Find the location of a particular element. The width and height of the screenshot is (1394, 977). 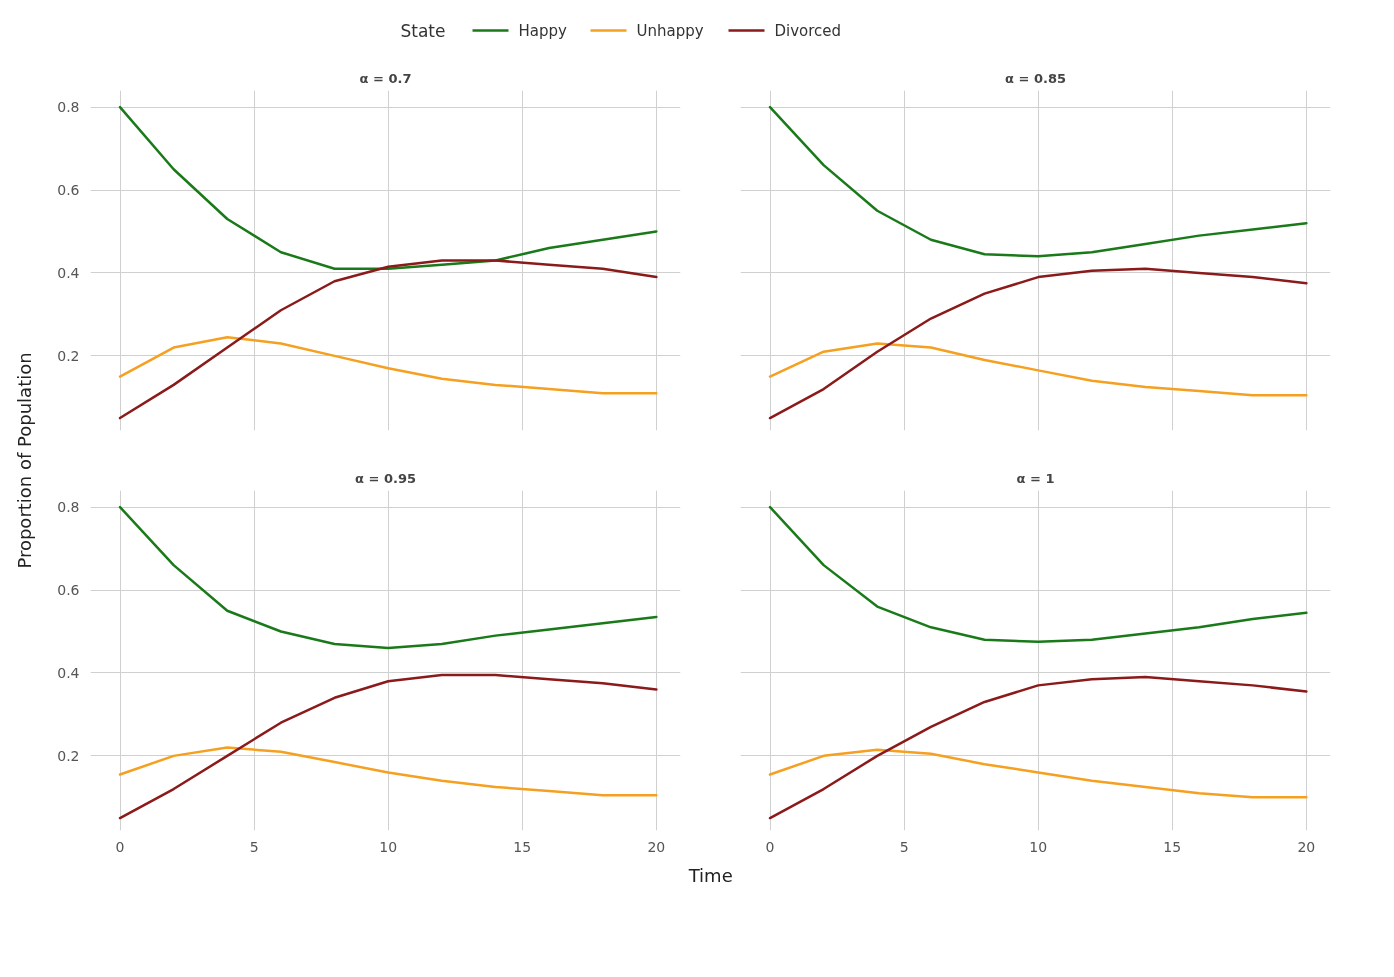

y-axis-title: Proportion of Population is located at coordinates (24, 460).